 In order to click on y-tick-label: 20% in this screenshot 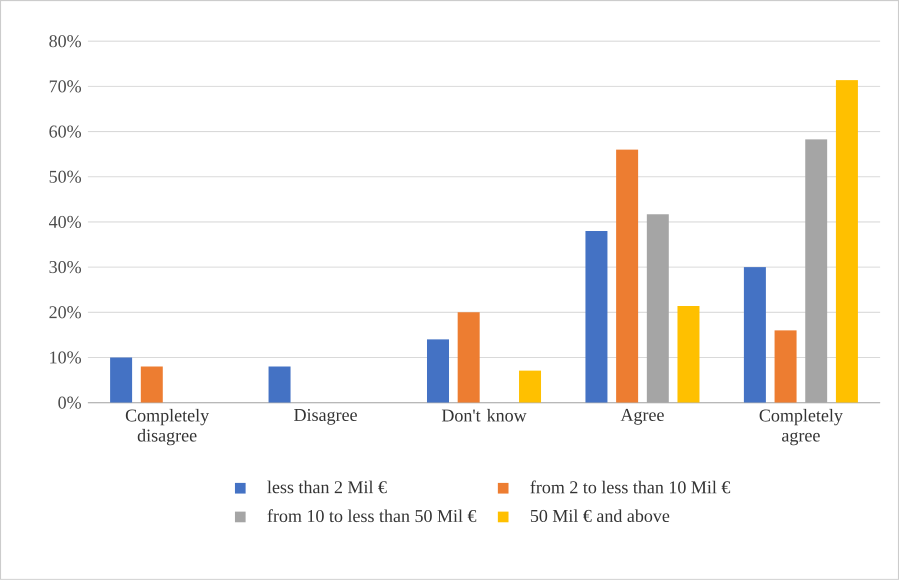, I will do `click(65, 312)`.